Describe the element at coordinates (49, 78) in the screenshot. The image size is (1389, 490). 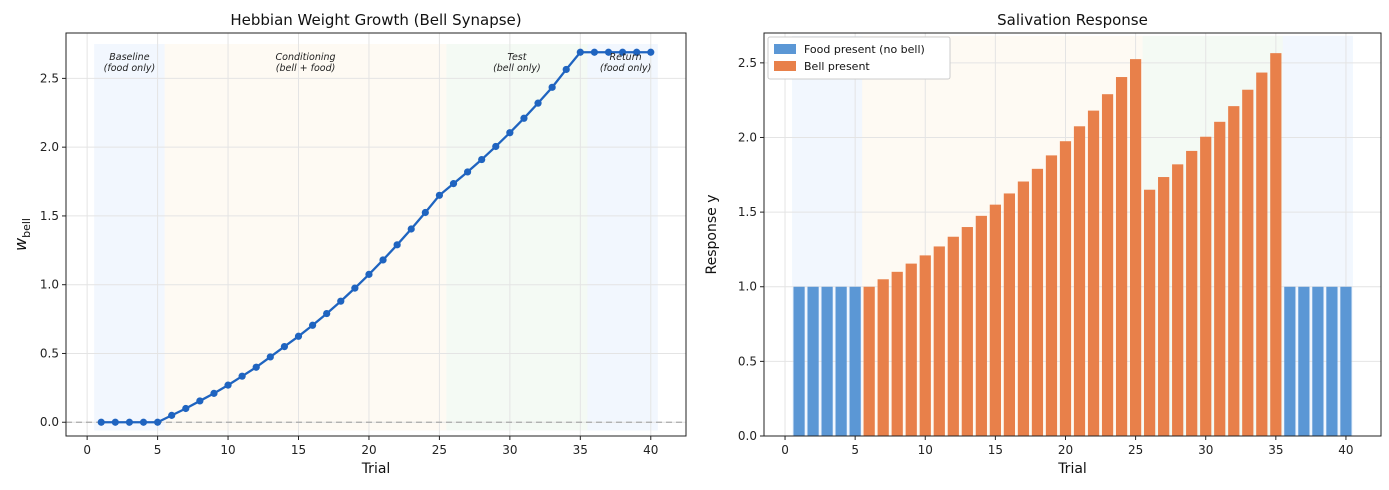
I see `left-y-tick-label: 2.5` at that location.